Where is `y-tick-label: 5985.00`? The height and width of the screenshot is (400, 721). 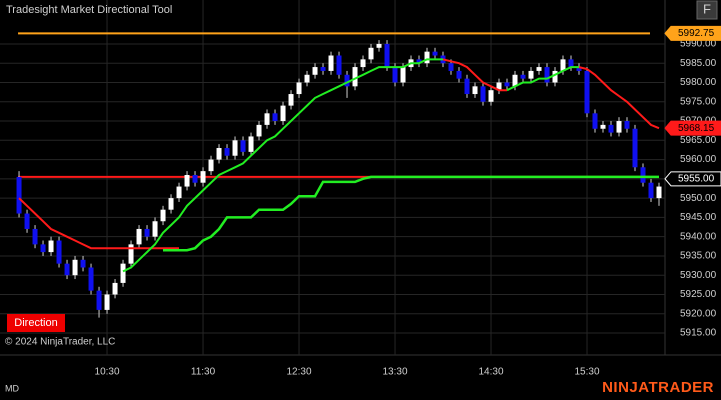
y-tick-label: 5985.00 is located at coordinates (698, 63).